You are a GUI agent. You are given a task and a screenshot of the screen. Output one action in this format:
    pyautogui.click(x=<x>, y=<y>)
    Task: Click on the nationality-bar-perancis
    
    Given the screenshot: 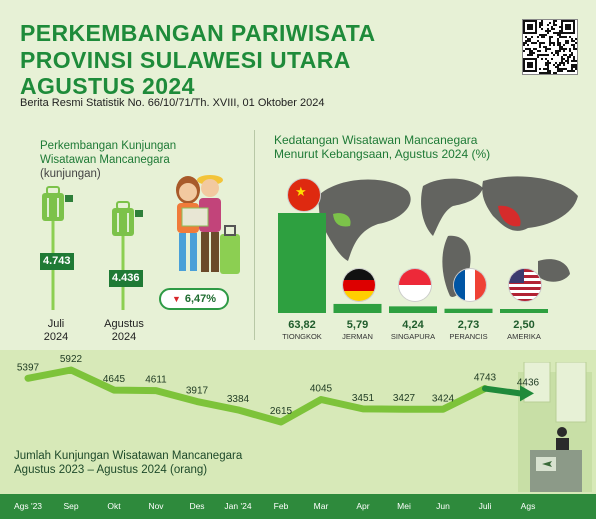 What is the action you would take?
    pyautogui.click(x=468, y=310)
    